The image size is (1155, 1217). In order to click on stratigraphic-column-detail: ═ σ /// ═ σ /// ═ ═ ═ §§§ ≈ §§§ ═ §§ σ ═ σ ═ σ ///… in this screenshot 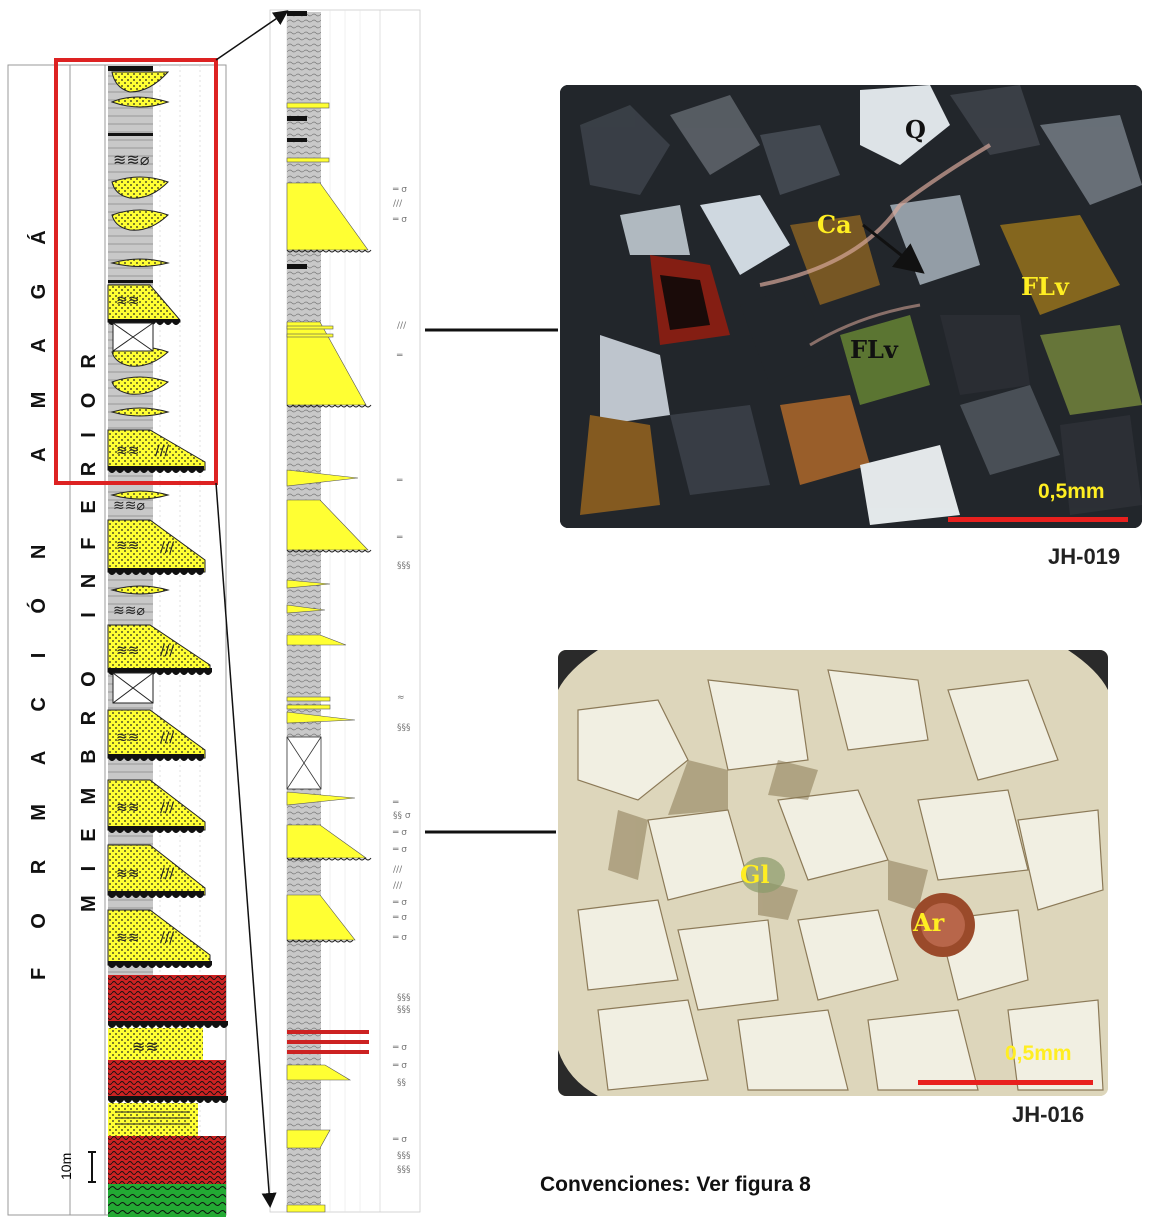, I will do `click(345, 611)`.